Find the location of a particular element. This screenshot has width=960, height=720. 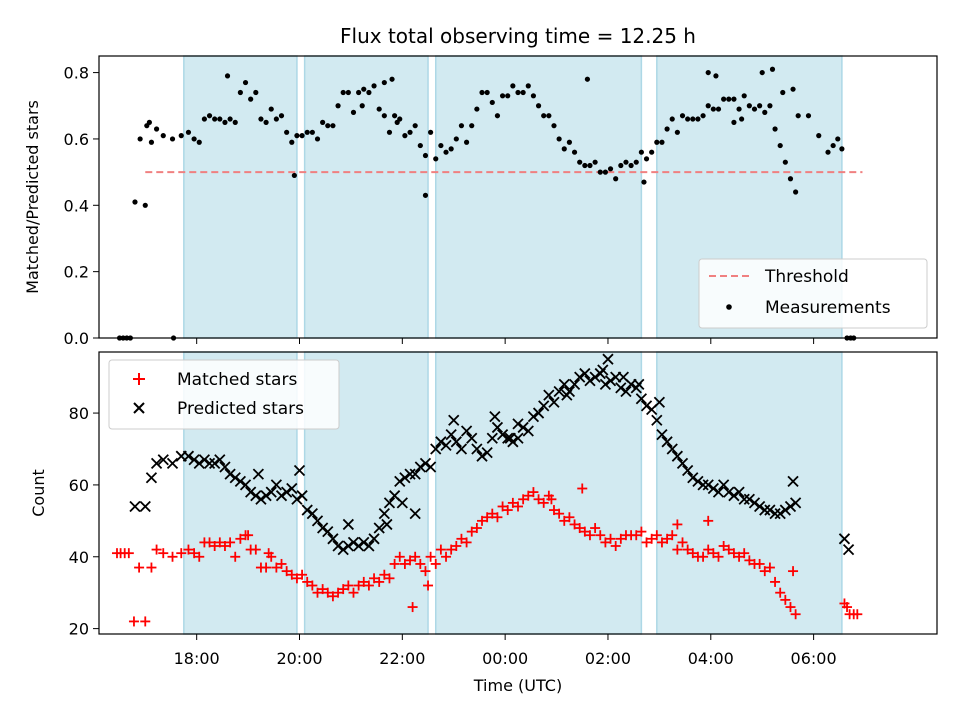

x-tick-label: 06:00 is located at coordinates (814, 658).